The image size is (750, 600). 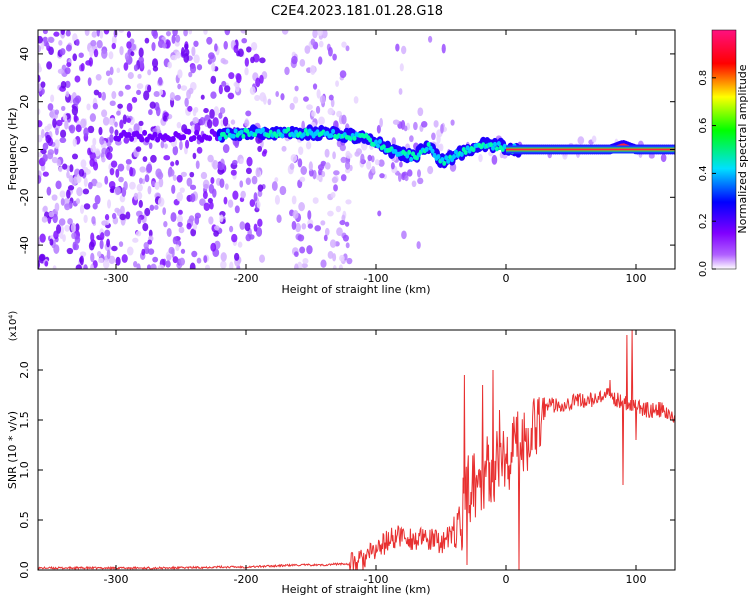 I want to click on snr-y-tick-label: 1.5, so click(x=24, y=420).